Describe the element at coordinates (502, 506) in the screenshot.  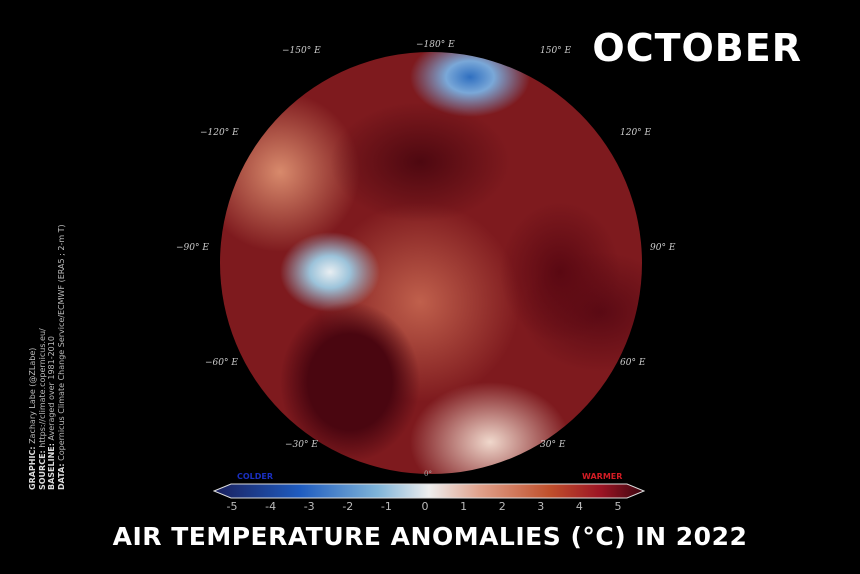
I see `colorbar-tick-label: 2` at that location.